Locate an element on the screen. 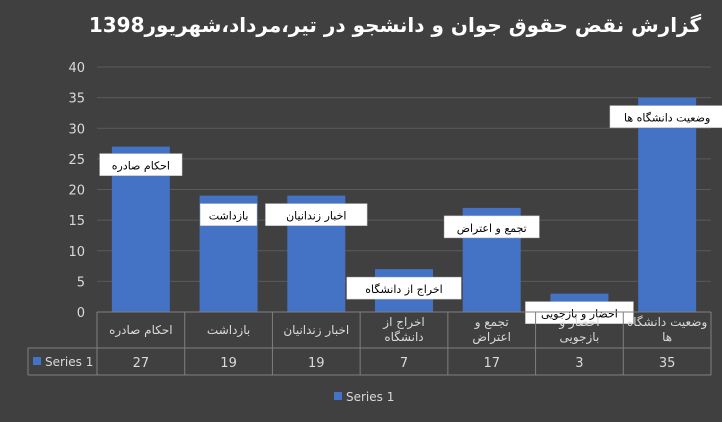 The image size is (722, 422). legend: Series 1 is located at coordinates (364, 397).